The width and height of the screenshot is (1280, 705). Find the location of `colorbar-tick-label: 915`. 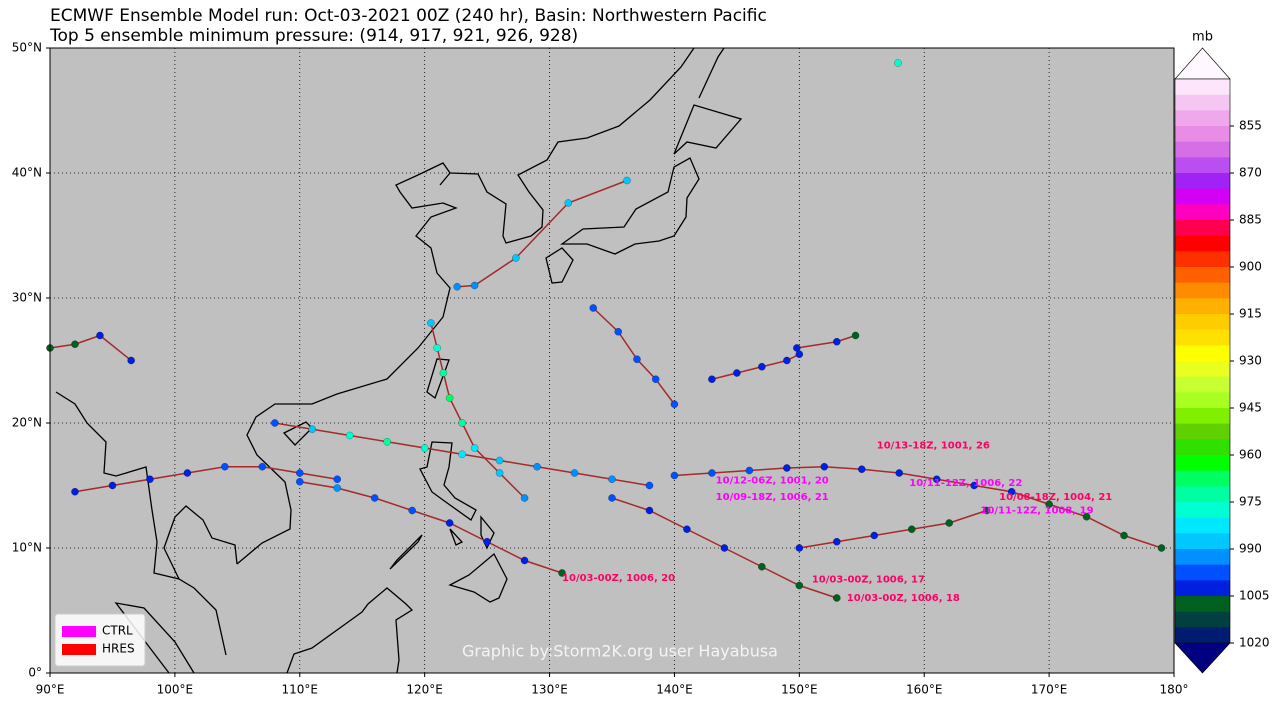

colorbar-tick-label: 915 is located at coordinates (1250, 314).